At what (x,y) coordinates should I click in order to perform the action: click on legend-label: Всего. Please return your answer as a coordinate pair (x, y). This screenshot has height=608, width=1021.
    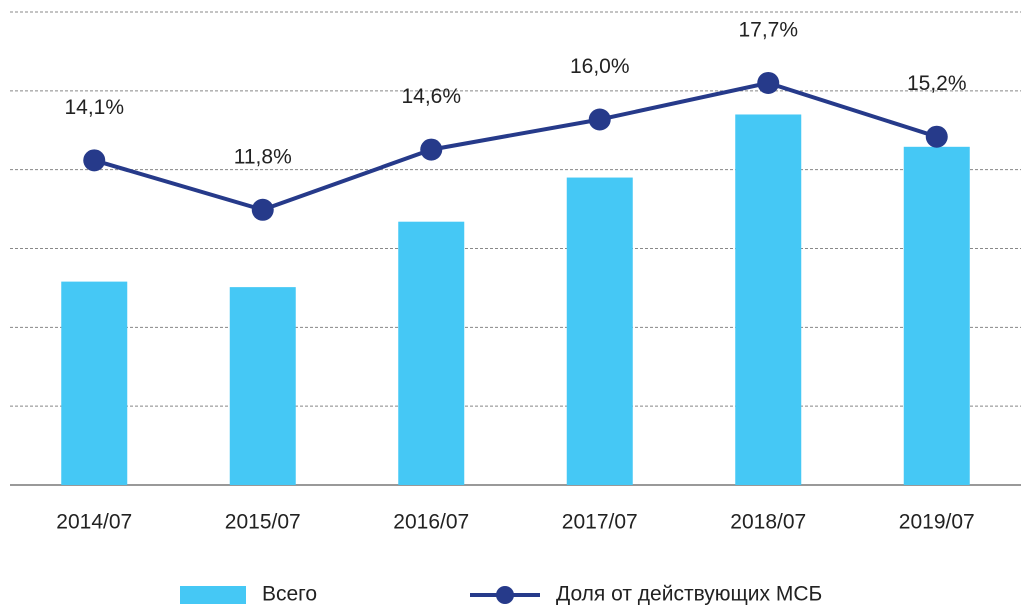
    Looking at the image, I should click on (289, 594).